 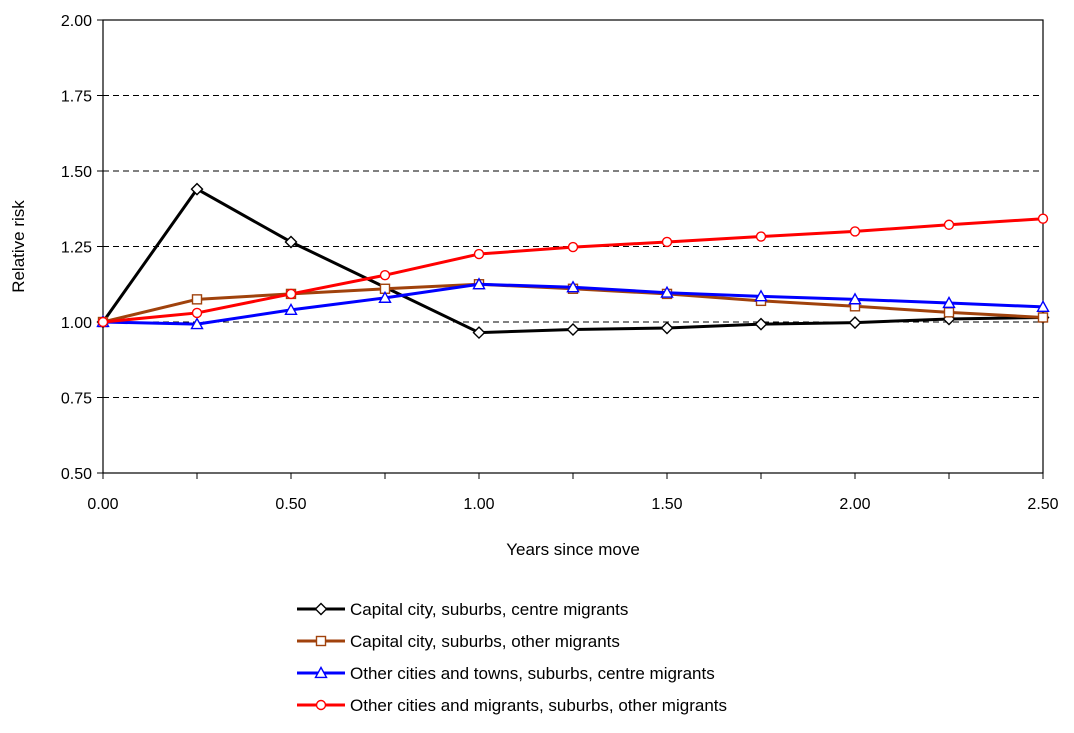 I want to click on y-tick-label: 0.75, so click(x=76, y=399).